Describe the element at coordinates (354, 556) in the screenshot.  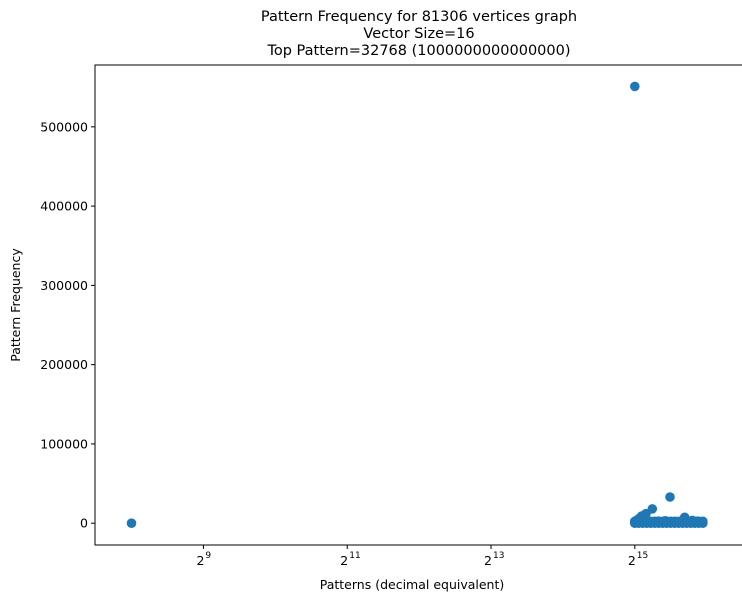
I see `x-tick-exponent: 11` at that location.